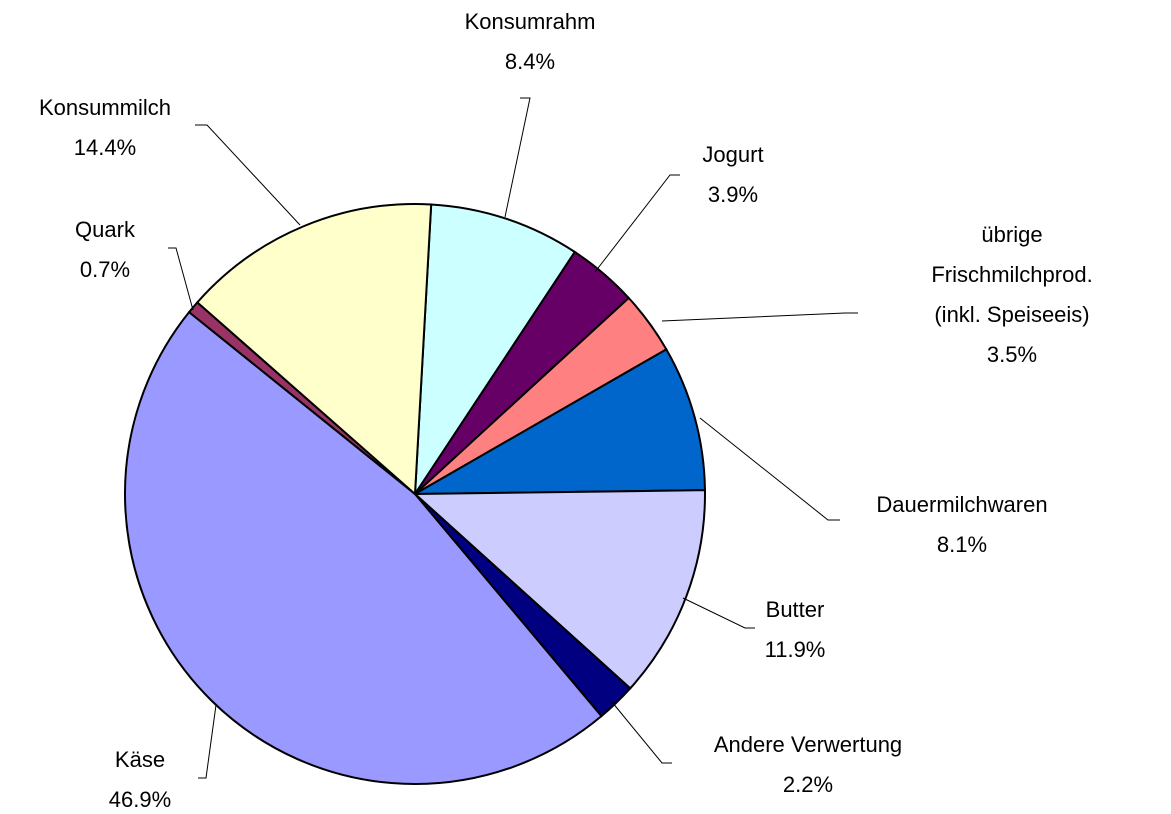 The width and height of the screenshot is (1171, 814). Describe the element at coordinates (105, 107) in the screenshot. I see `category-name: Konsummilch` at that location.